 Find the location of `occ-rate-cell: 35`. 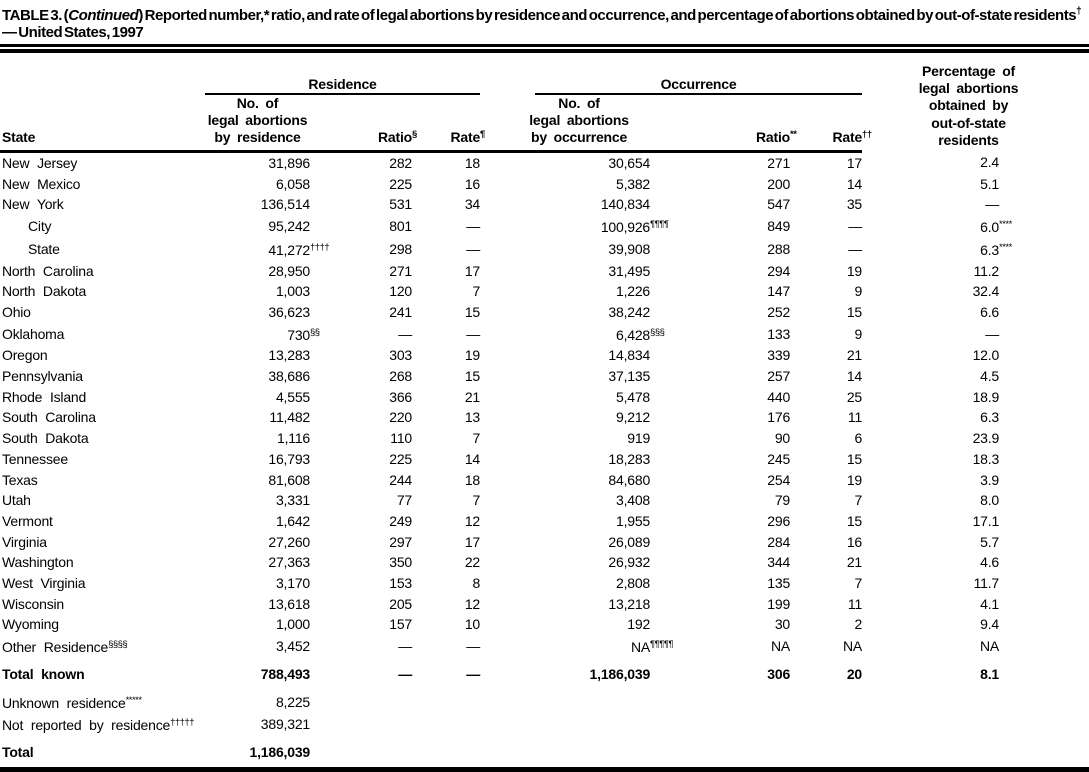

occ-rate-cell: 35 is located at coordinates (854, 204).